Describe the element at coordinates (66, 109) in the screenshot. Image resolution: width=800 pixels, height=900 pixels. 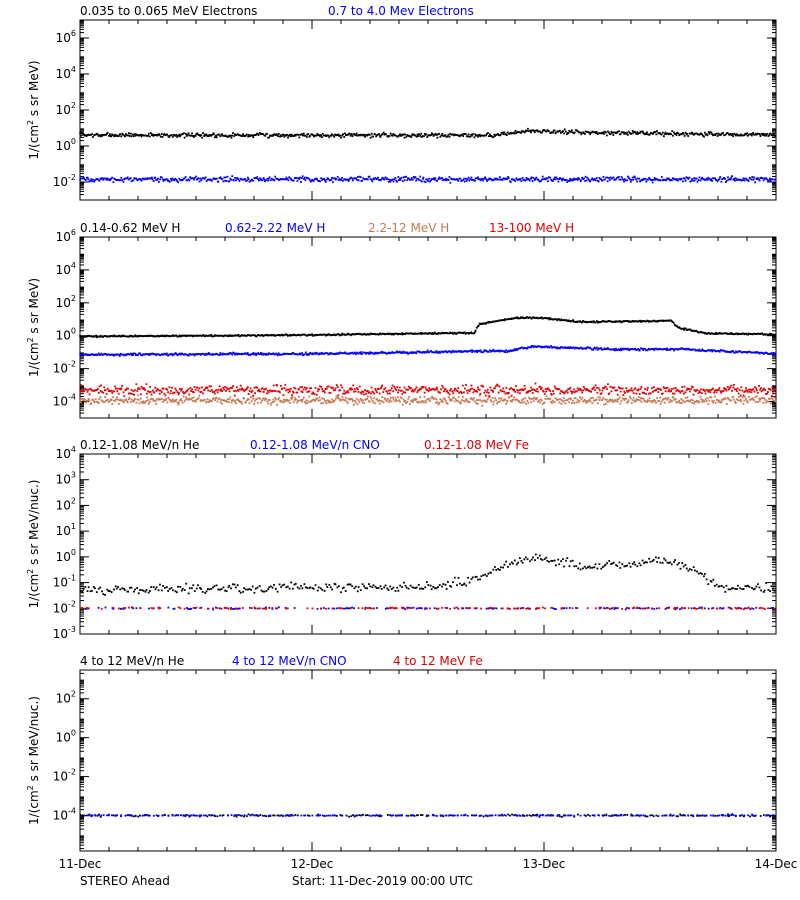
I see `y-tick-label: 10²` at that location.